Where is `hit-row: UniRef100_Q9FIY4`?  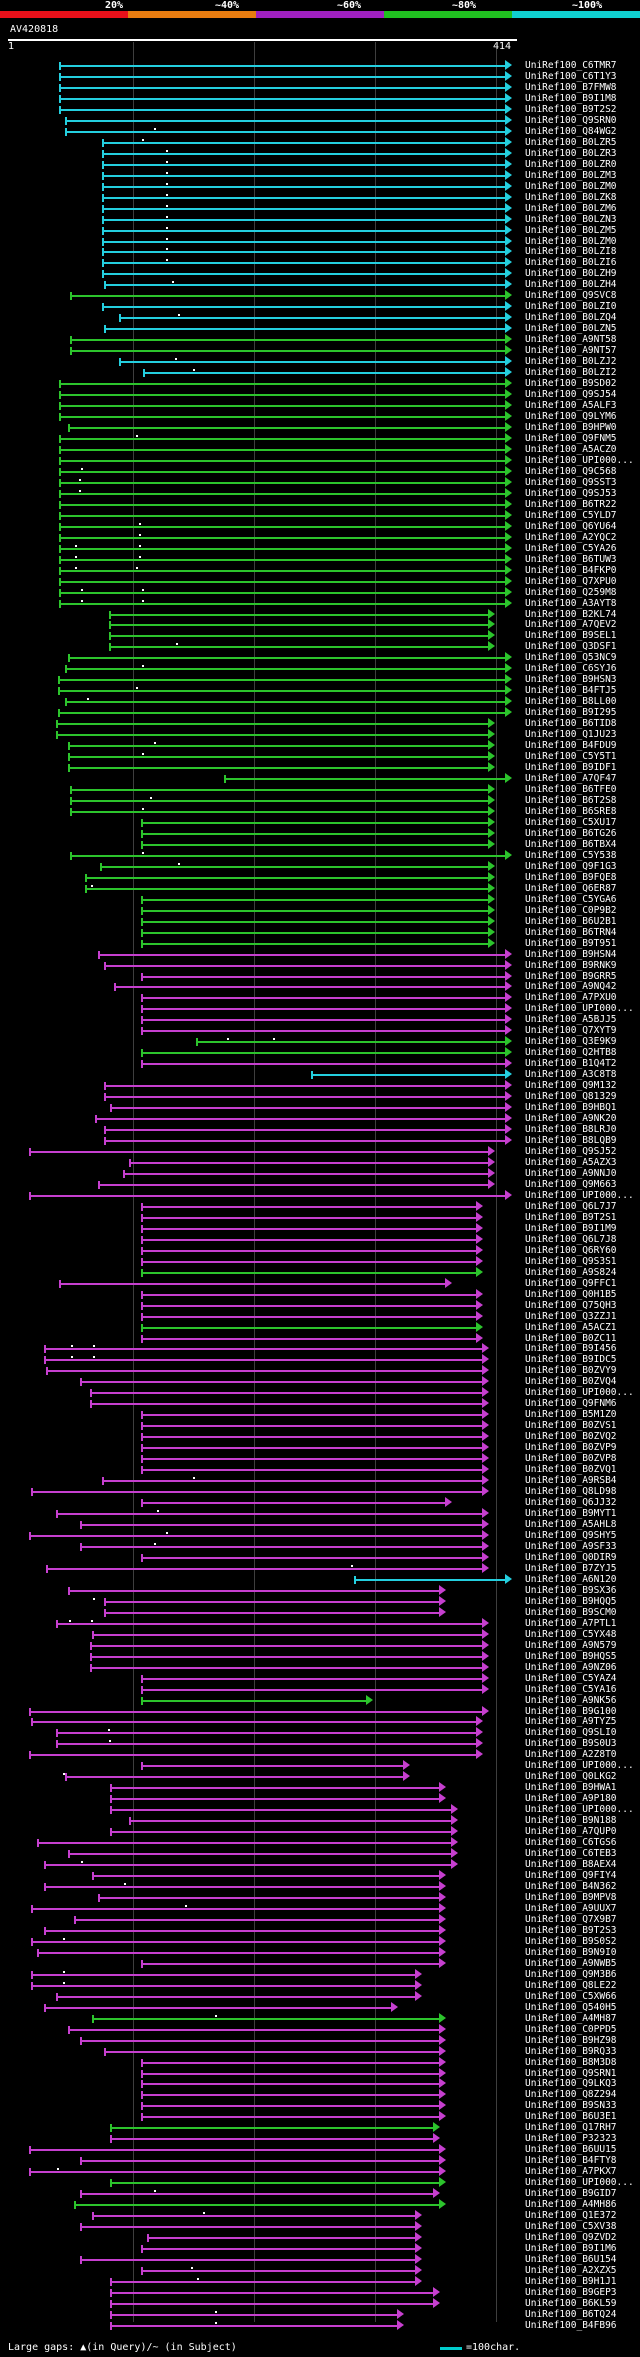
hit-row: UniRef100_Q9FIY4 is located at coordinates (320, 1875).